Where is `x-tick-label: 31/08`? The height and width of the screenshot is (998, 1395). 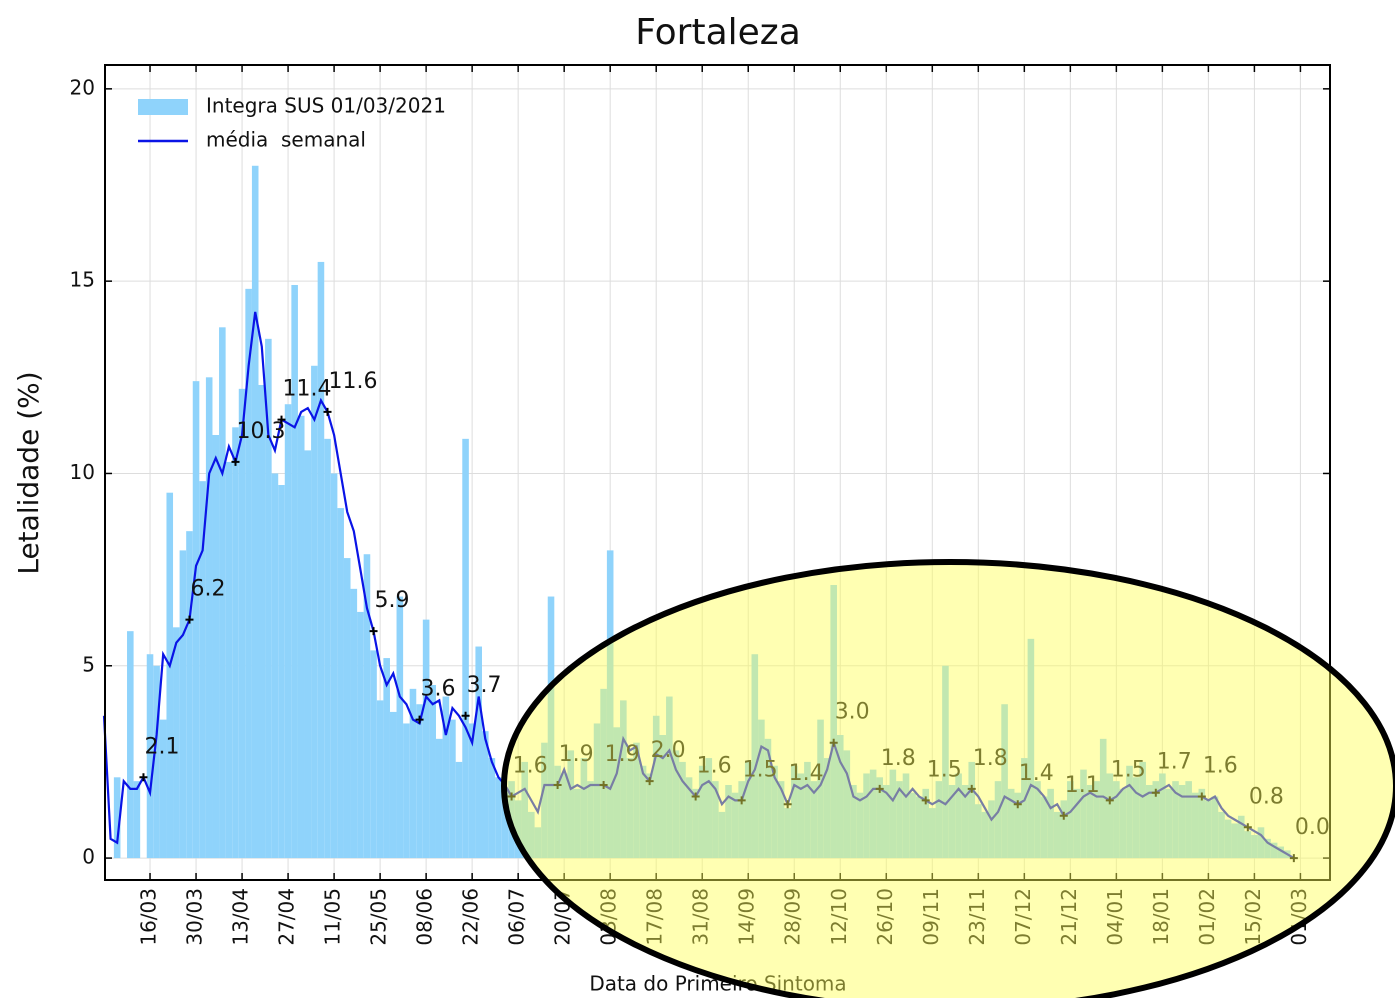 x-tick-label: 31/08 is located at coordinates (701, 917).